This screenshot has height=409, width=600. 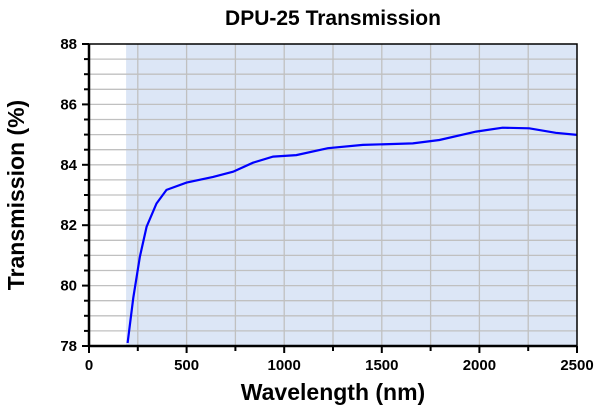 What do you see at coordinates (68, 104) in the screenshot?
I see `y-tick-label: 86` at bounding box center [68, 104].